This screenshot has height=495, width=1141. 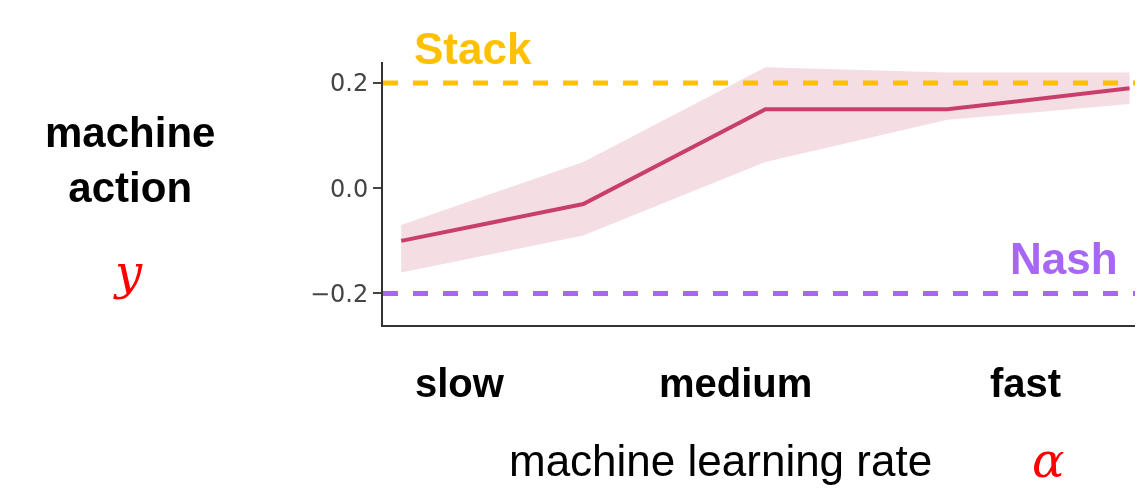 I want to click on text: slow, so click(x=460, y=383).